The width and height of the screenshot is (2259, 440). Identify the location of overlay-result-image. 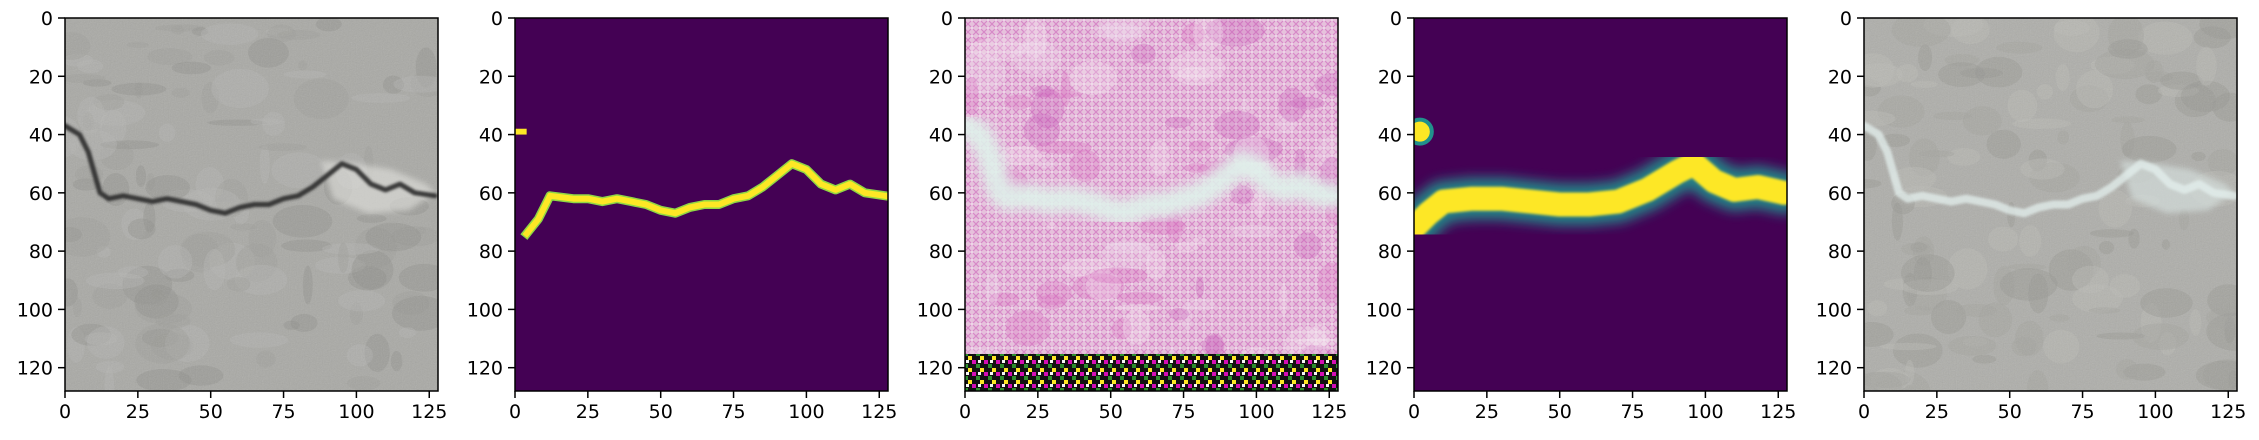
(2050, 204).